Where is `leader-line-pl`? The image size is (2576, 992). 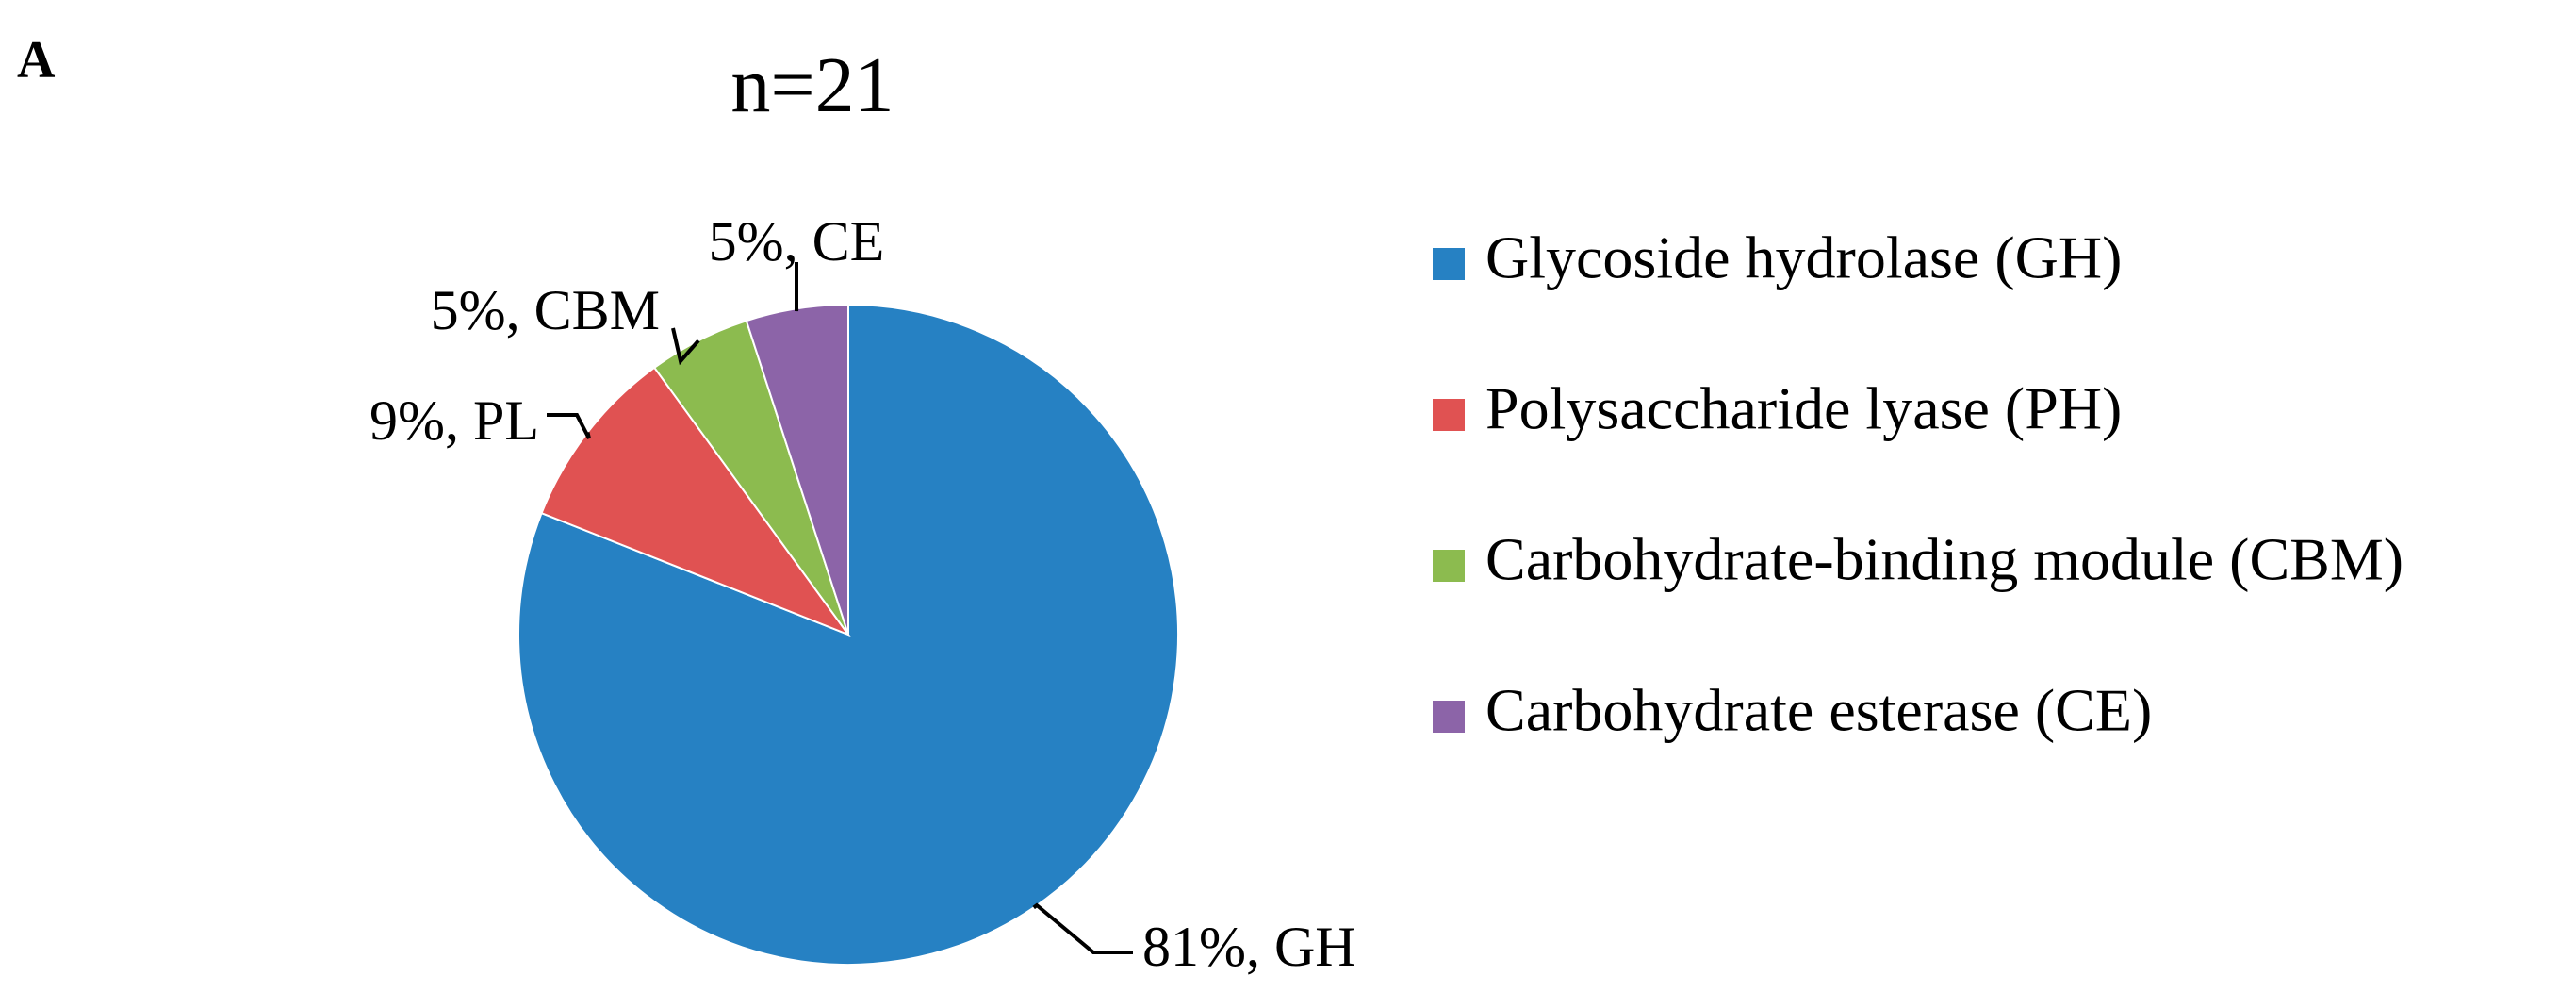
leader-line-pl is located at coordinates (569, 426).